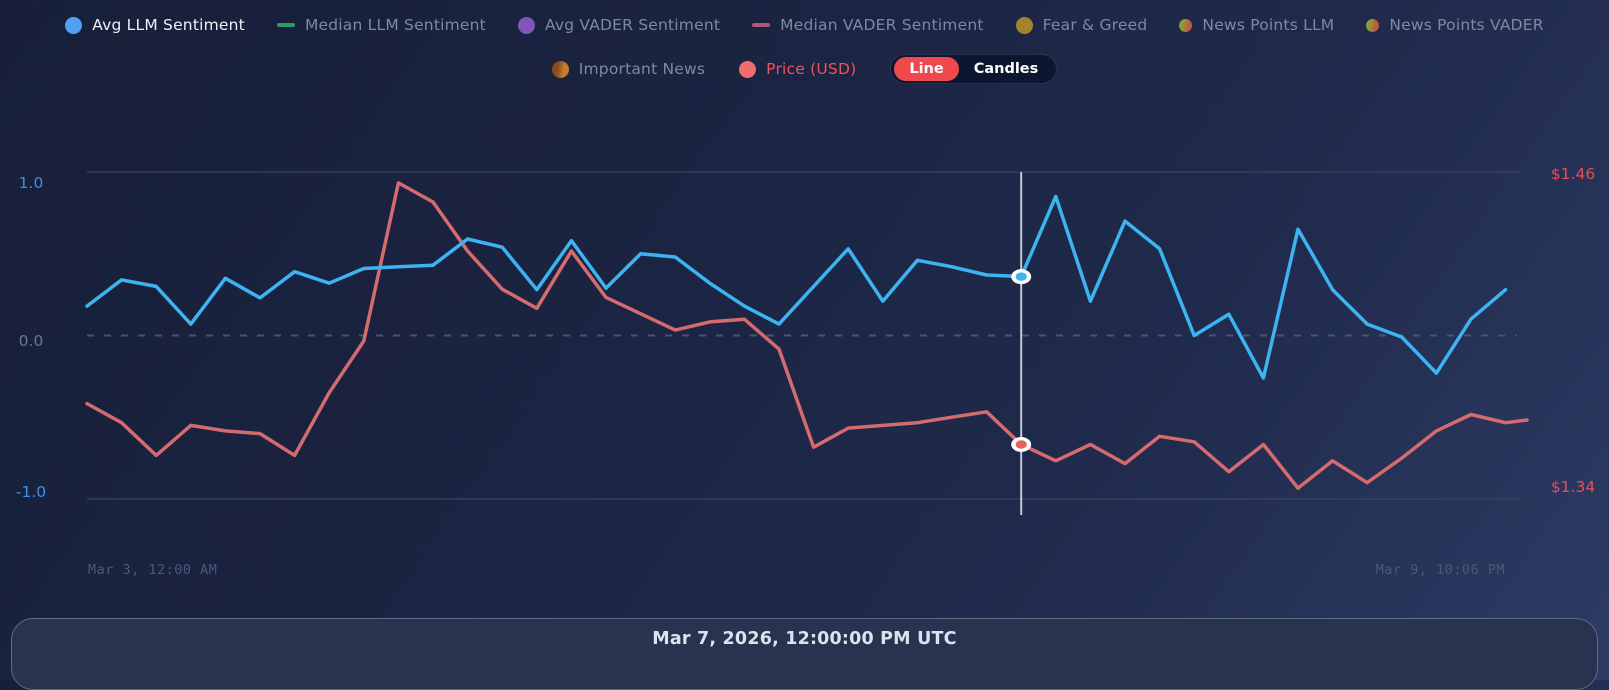 This screenshot has height=690, width=1609. What do you see at coordinates (285, 25) in the screenshot?
I see `median-llm-sentiment-swatch-icon` at bounding box center [285, 25].